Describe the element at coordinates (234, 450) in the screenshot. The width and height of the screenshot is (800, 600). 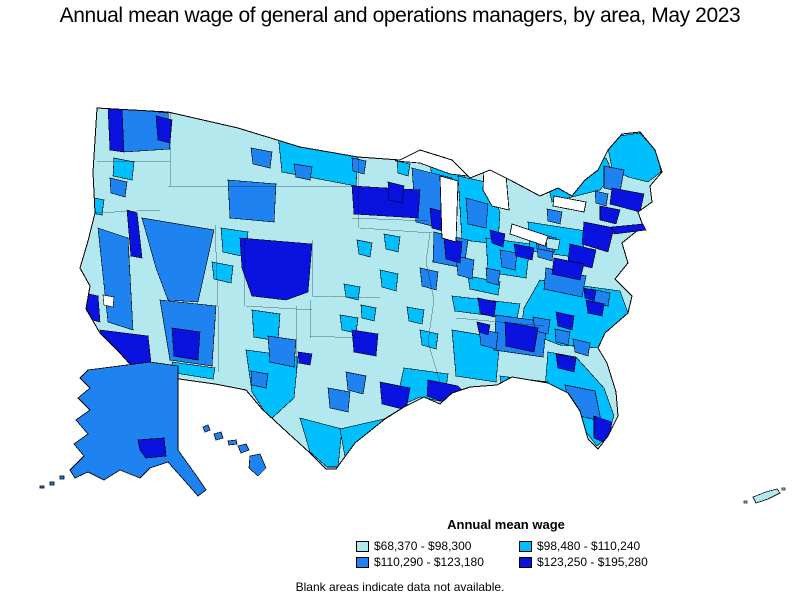
I see `hawaii-region` at that location.